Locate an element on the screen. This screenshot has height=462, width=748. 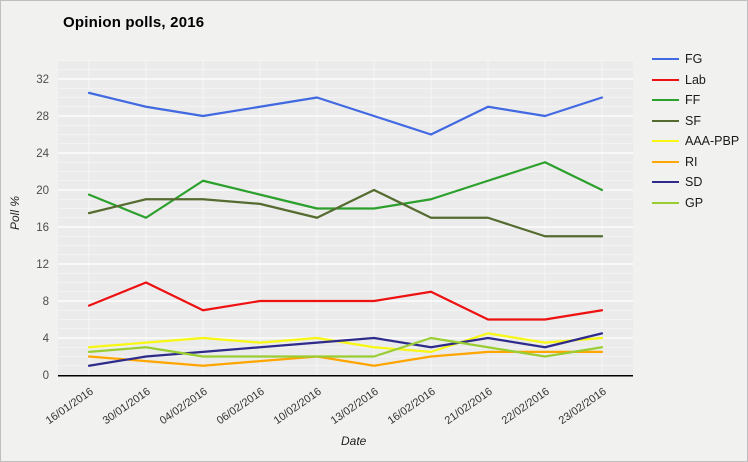
y-tick-labels: 0 4 8 12 16 20 24 28 32 is located at coordinates (42, 228).